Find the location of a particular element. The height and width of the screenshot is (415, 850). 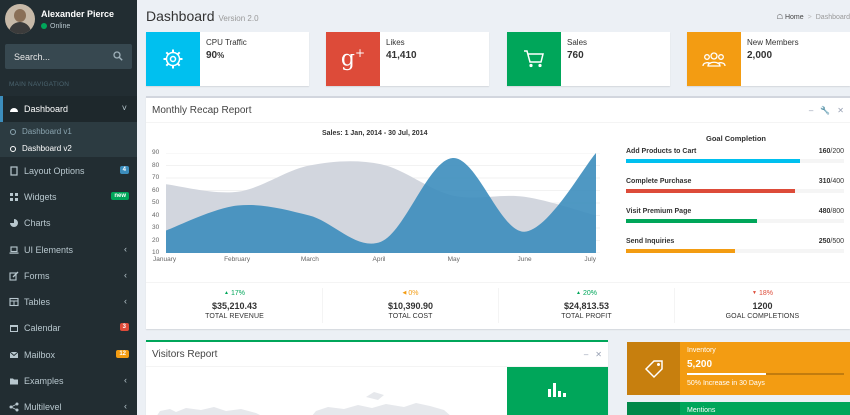

bar-chart-icon is located at coordinates (557, 390).